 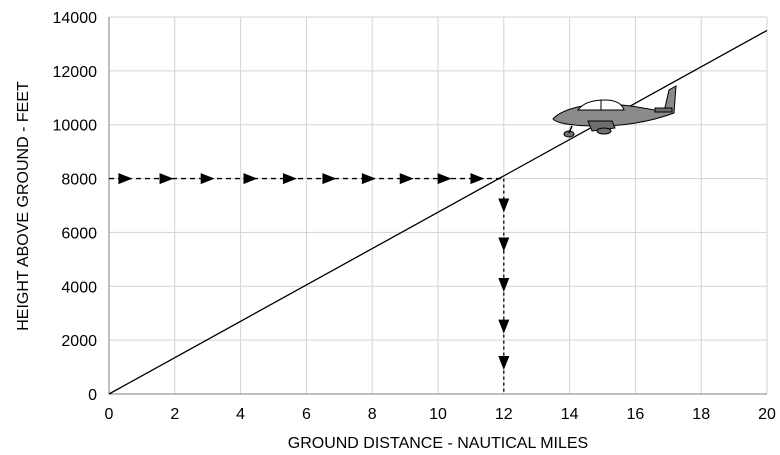 What do you see at coordinates (438, 443) in the screenshot?
I see `x-axis-title: GROUND DISTANCE - NAUTICAL MILES` at bounding box center [438, 443].